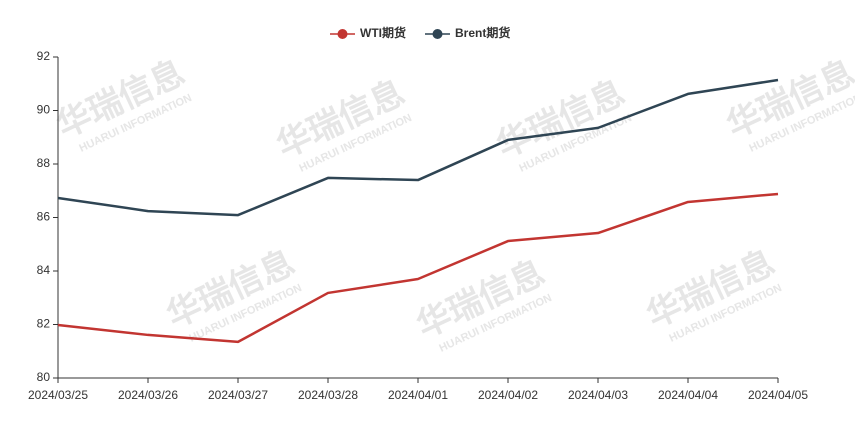 This screenshot has width=855, height=422. I want to click on y-tick-label: 88, so click(44, 163).